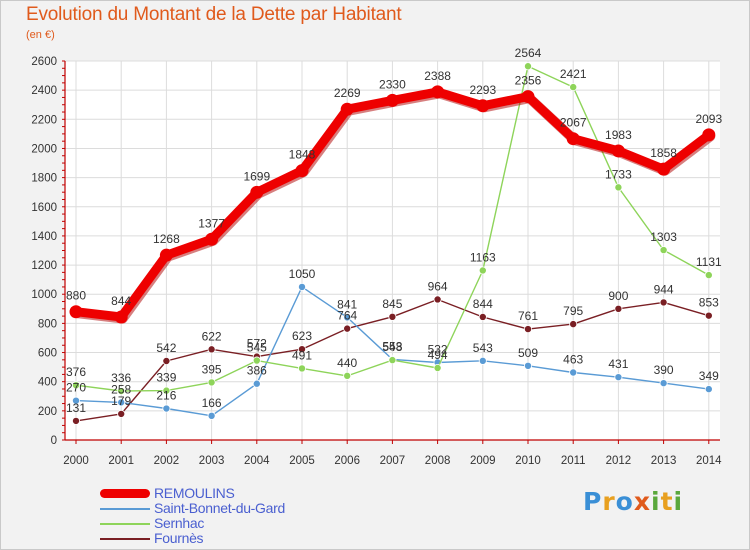 The image size is (750, 550). What do you see at coordinates (76, 408) in the screenshot?
I see `data-label: 131` at bounding box center [76, 408].